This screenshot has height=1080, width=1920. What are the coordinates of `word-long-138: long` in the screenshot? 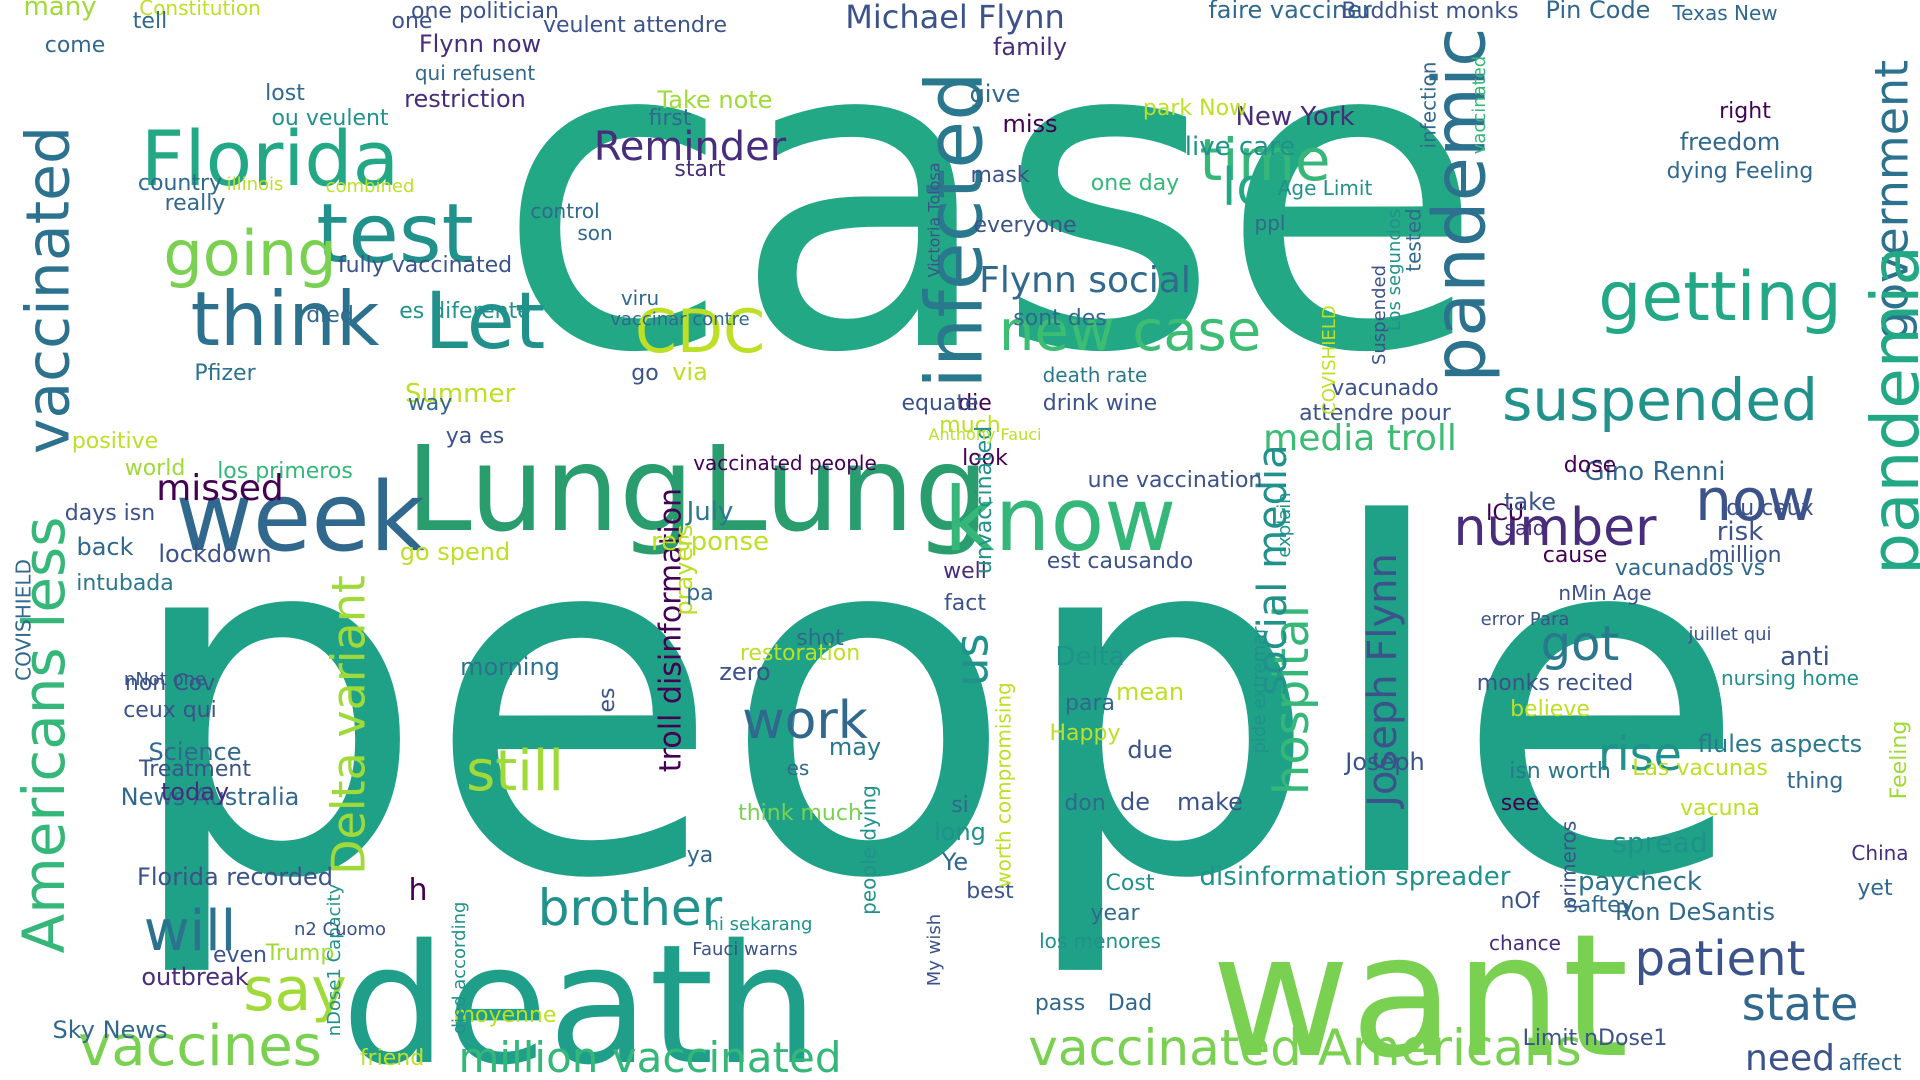 It's located at (960, 832).